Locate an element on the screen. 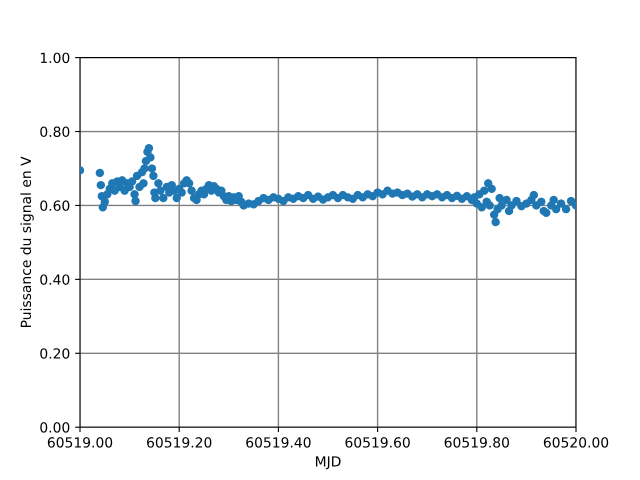 This screenshot has width=640, height=480. x-tick-label: 60519.40 is located at coordinates (278, 442).